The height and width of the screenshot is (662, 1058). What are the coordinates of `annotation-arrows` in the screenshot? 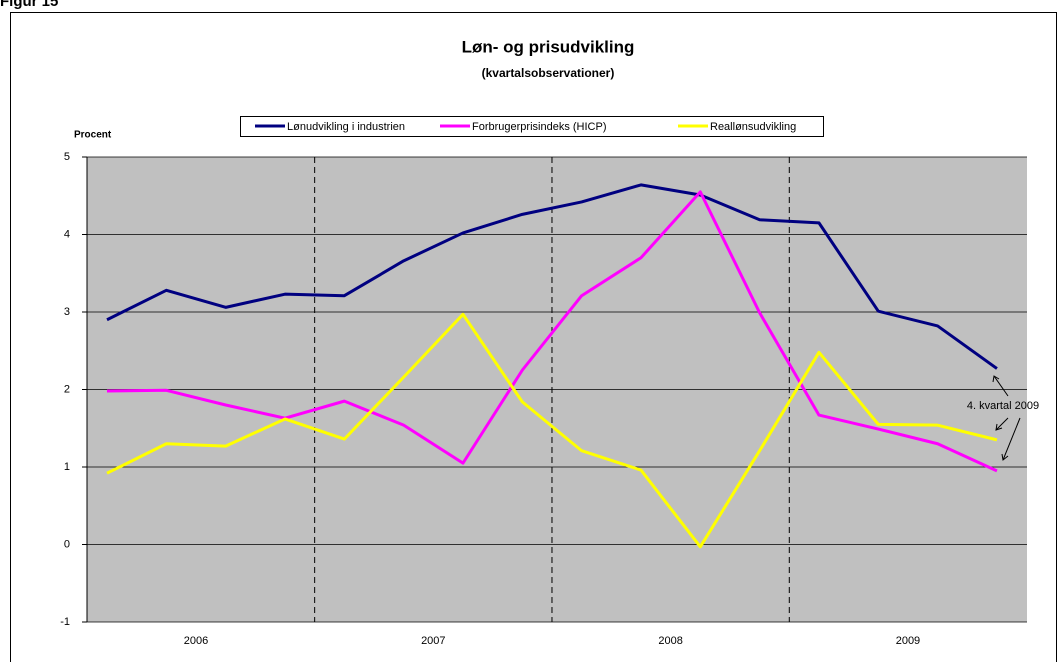 It's located at (1006, 418).